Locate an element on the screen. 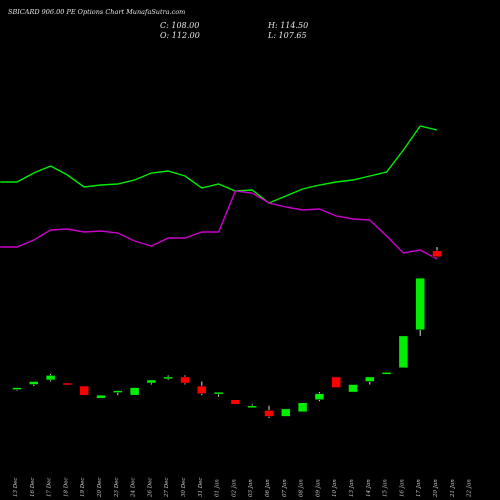  x-tick-label: 19 Dec is located at coordinates (83, 488).